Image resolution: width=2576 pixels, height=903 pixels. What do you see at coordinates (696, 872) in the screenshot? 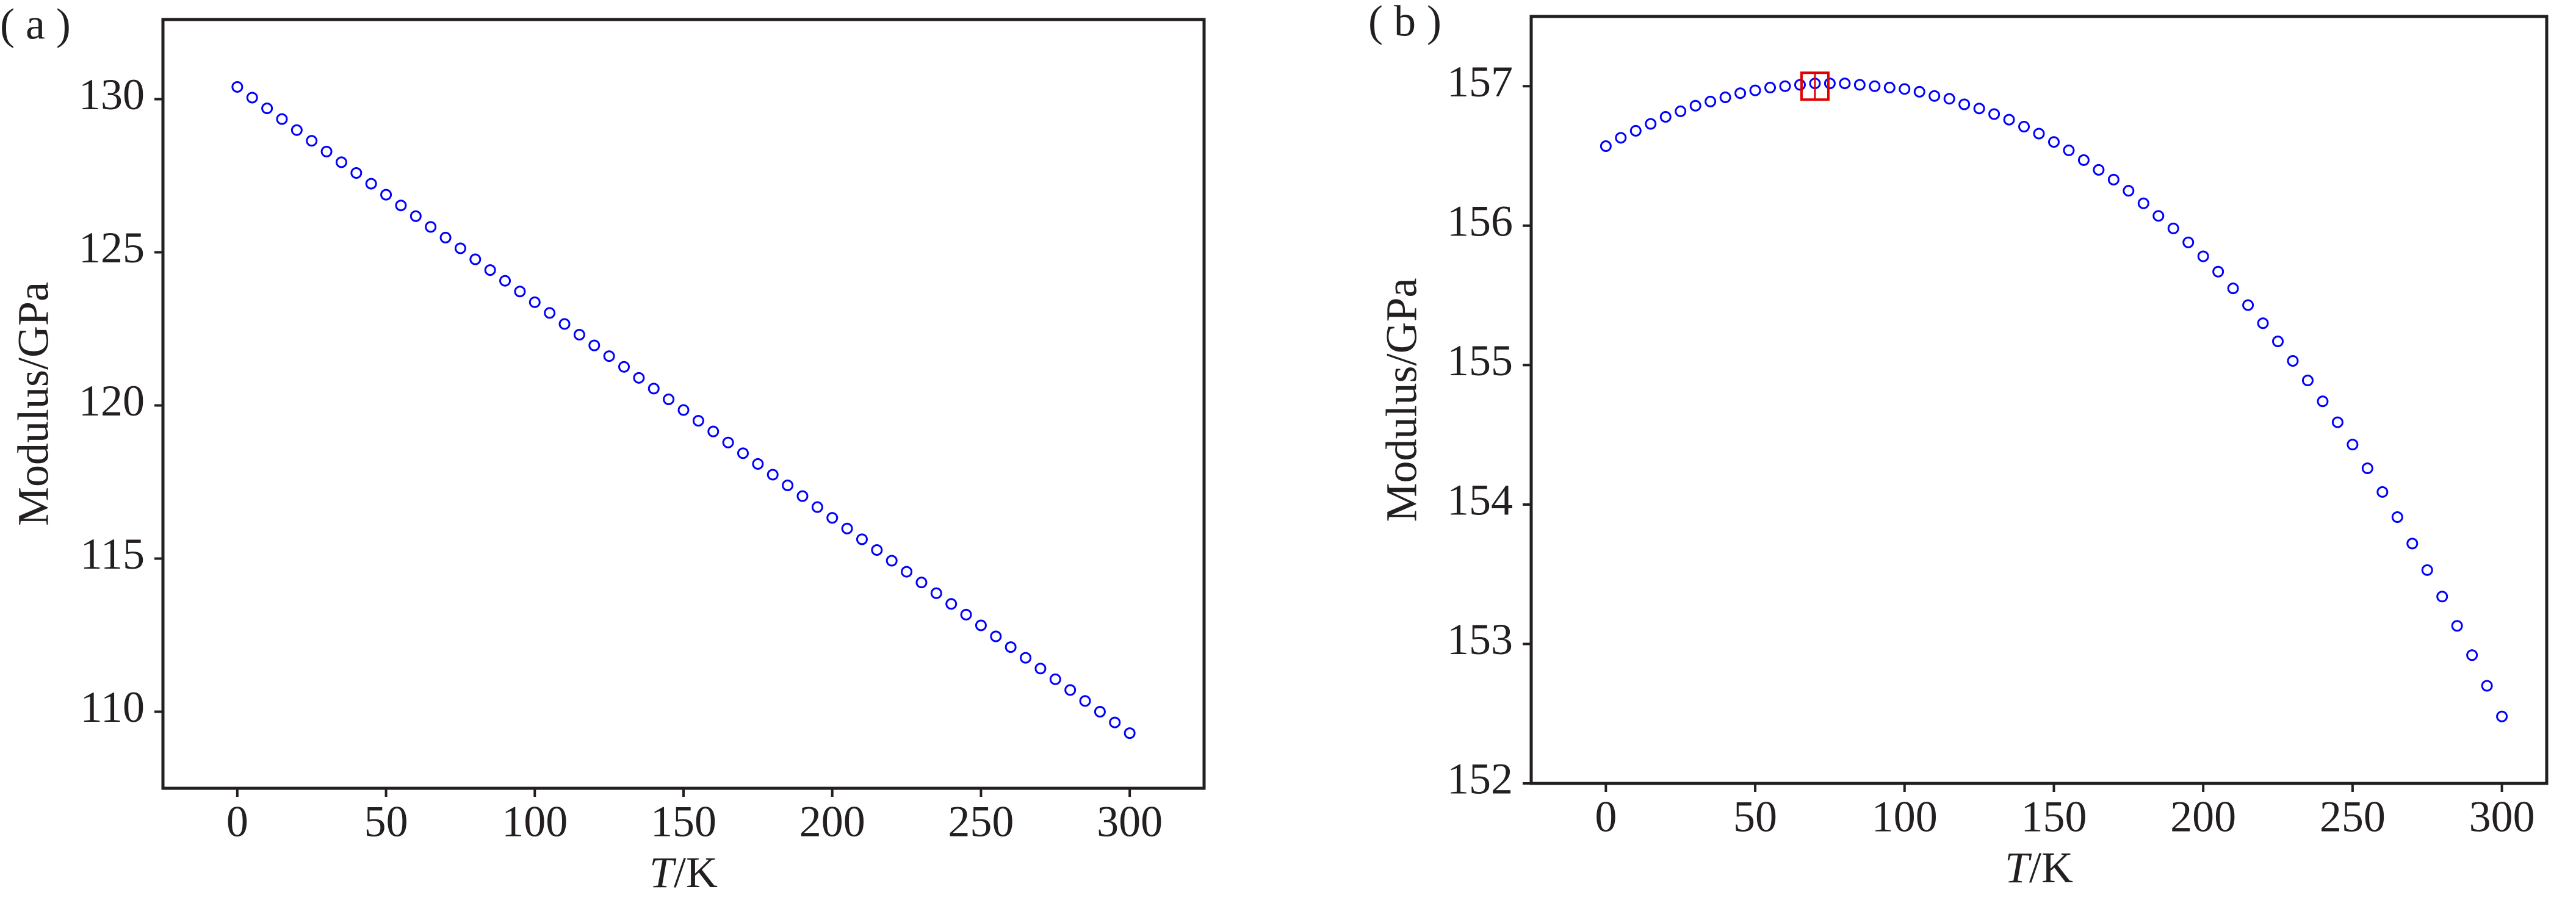
I see `x-axis-unit: /K` at bounding box center [696, 872].